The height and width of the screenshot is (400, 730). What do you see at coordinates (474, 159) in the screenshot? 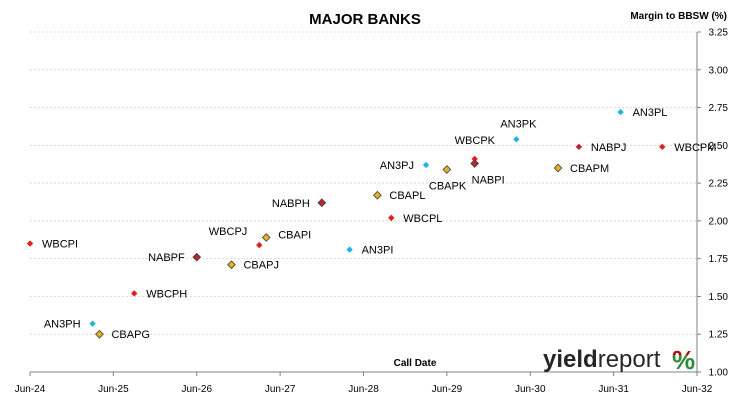
I see `data-point-wbcpk` at bounding box center [474, 159].